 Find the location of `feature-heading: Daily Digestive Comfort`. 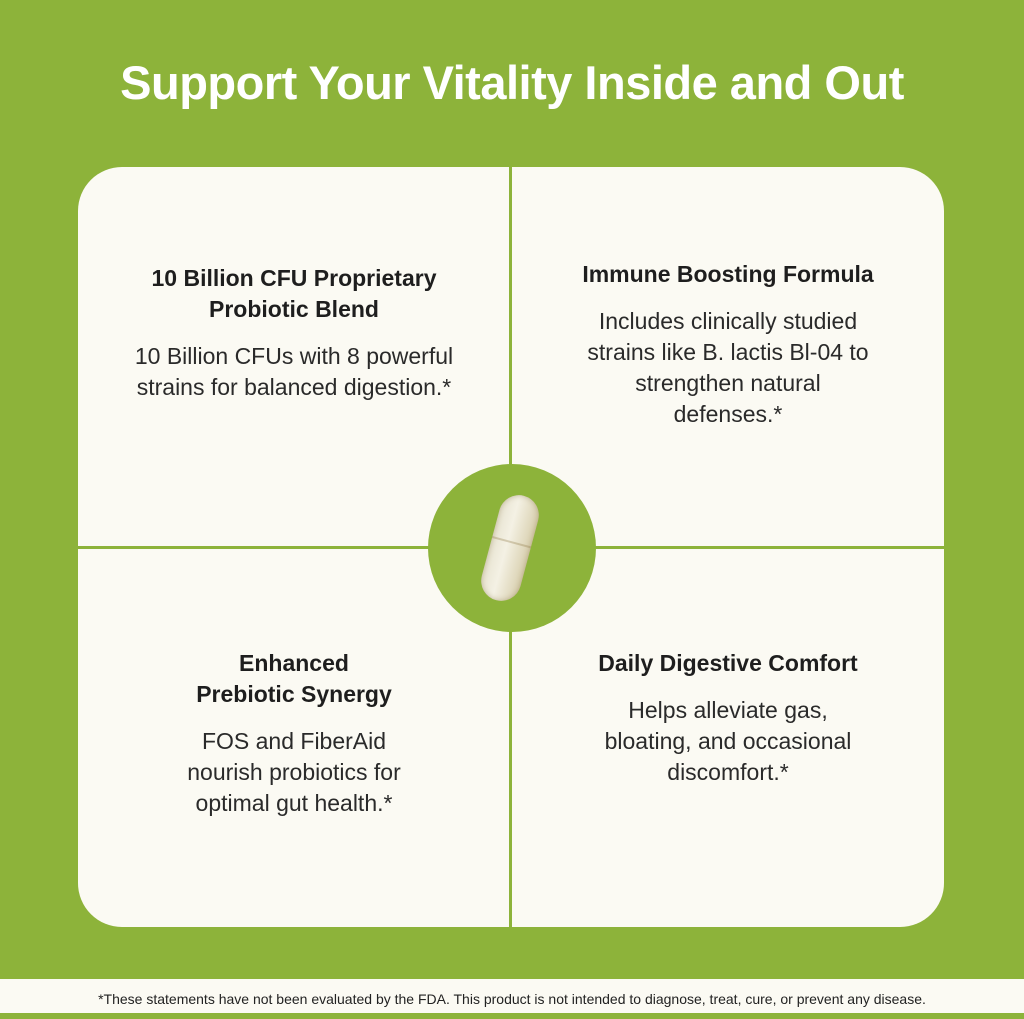

feature-heading: Daily Digestive Comfort is located at coordinates (728, 663).